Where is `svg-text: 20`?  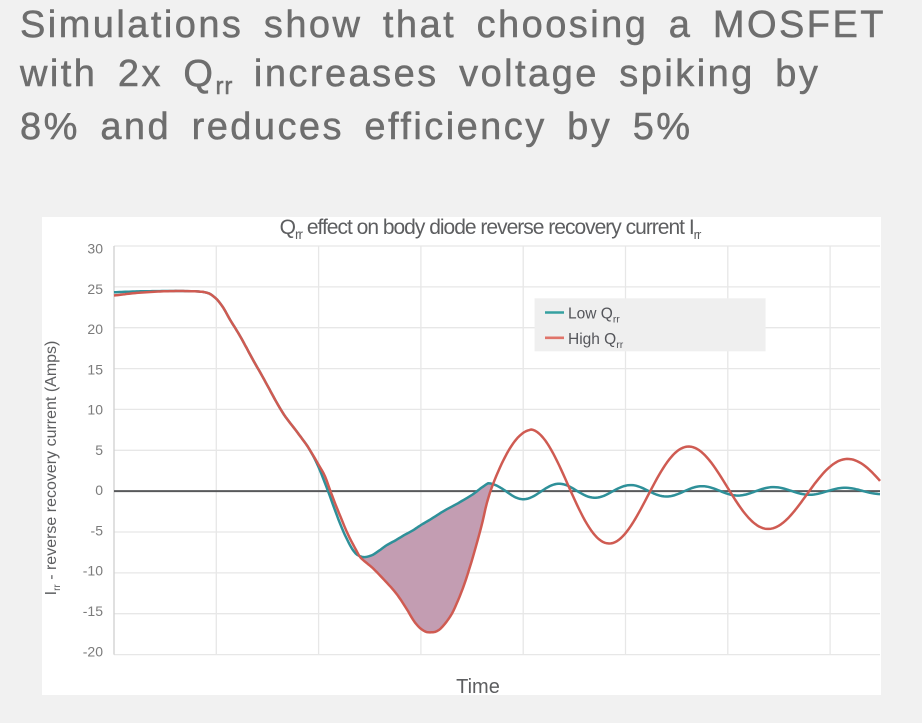
svg-text: 20 is located at coordinates (95, 329).